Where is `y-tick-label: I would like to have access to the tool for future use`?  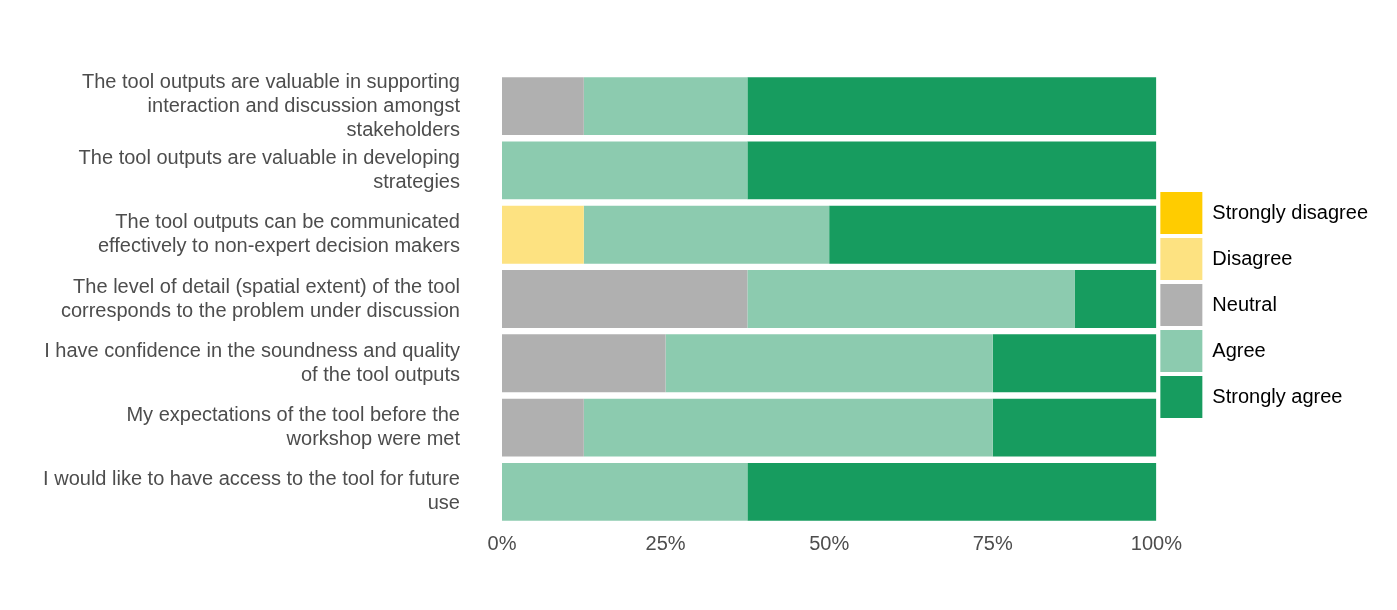
y-tick-label: I would like to have access to the tool for future use is located at coordinates (251, 490).